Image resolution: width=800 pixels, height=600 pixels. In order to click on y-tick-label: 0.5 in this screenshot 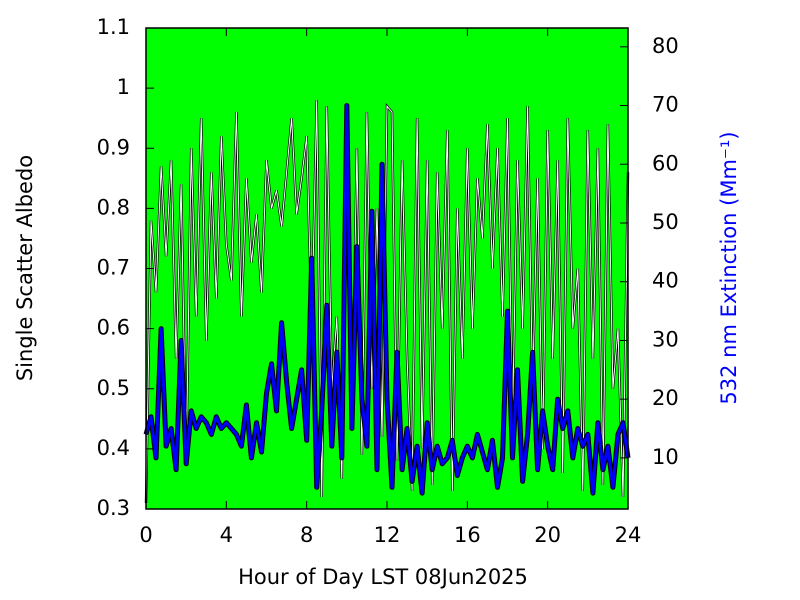, I will do `click(113, 388)`.